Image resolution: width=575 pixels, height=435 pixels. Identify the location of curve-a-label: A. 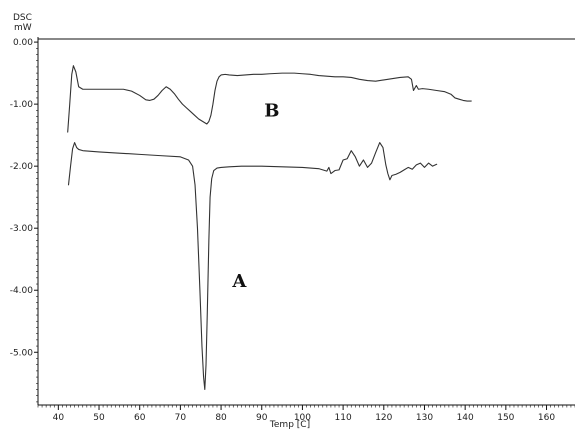
(239, 281).